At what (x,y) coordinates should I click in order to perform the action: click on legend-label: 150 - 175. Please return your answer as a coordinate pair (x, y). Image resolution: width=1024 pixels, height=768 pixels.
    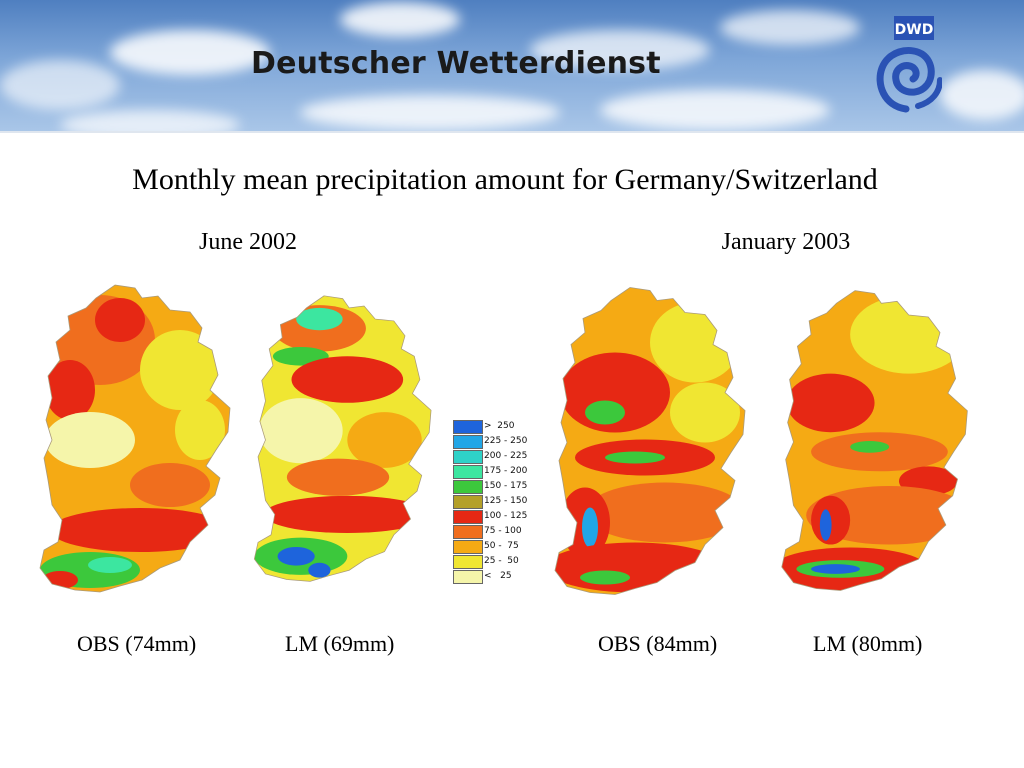
    Looking at the image, I should click on (506, 486).